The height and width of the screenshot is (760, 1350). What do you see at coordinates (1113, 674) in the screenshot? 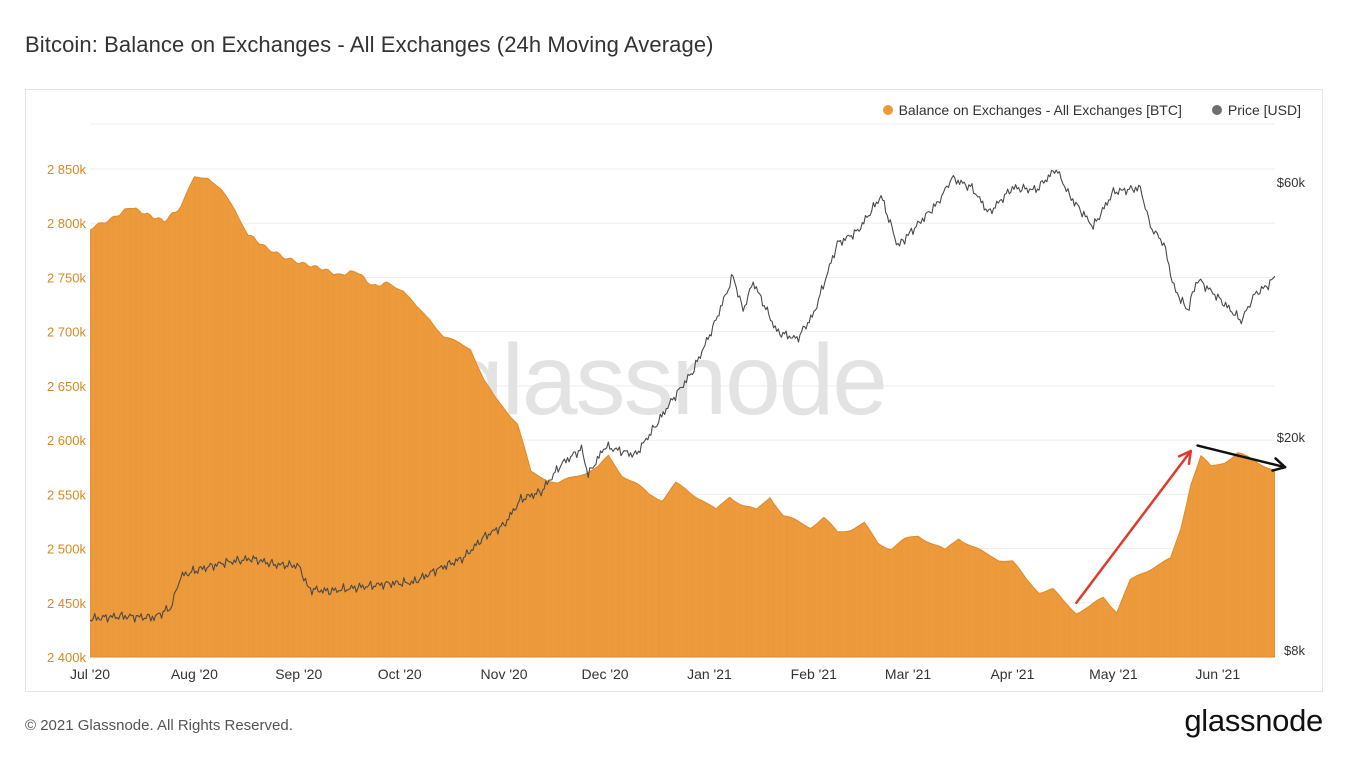
I see `x-tick-label: May '21` at bounding box center [1113, 674].